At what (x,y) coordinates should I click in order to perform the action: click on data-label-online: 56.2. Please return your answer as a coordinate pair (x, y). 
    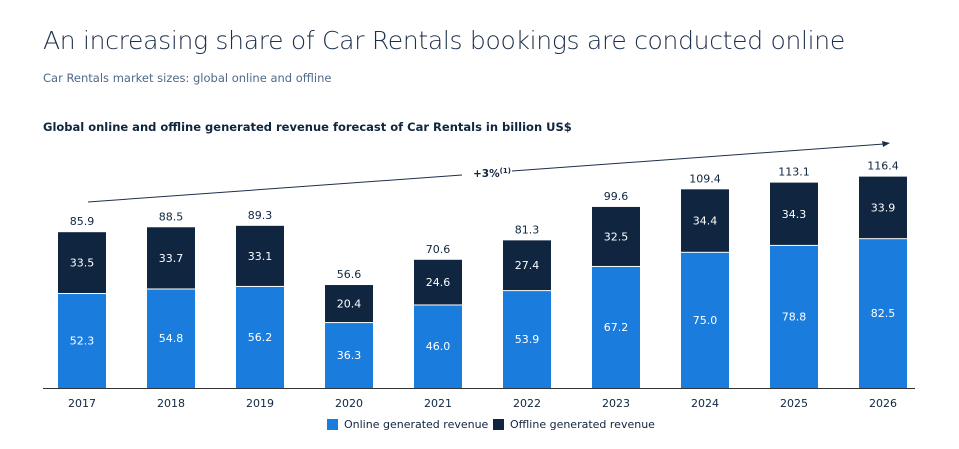
    Looking at the image, I should click on (260, 337).